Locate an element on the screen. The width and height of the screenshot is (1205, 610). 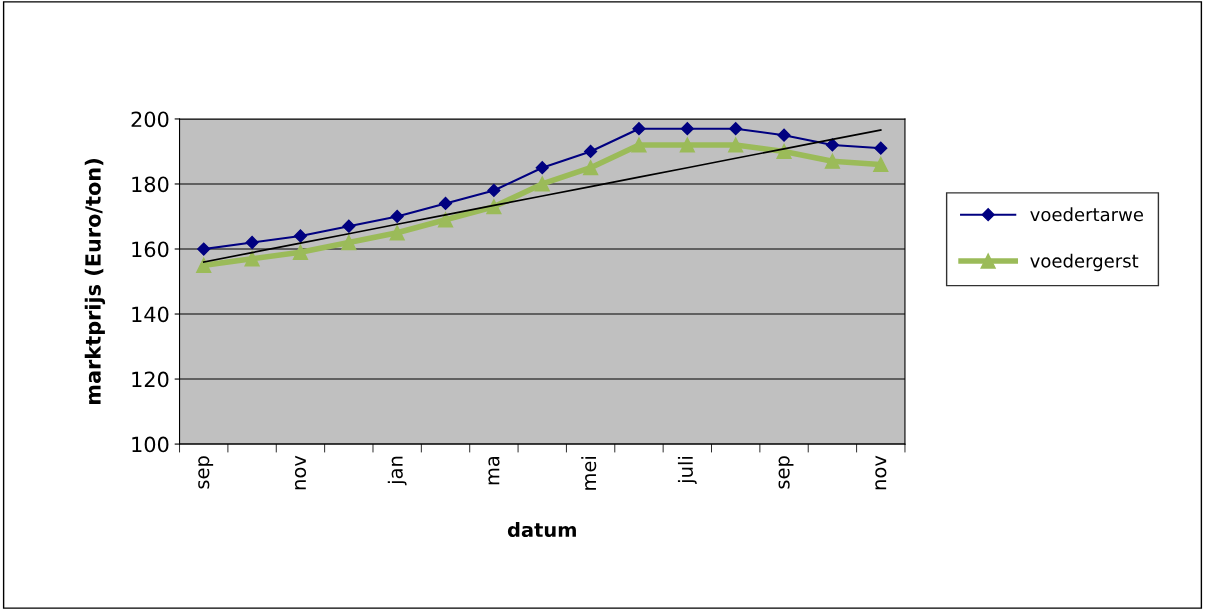
x-tick-label: mei is located at coordinates (589, 473).